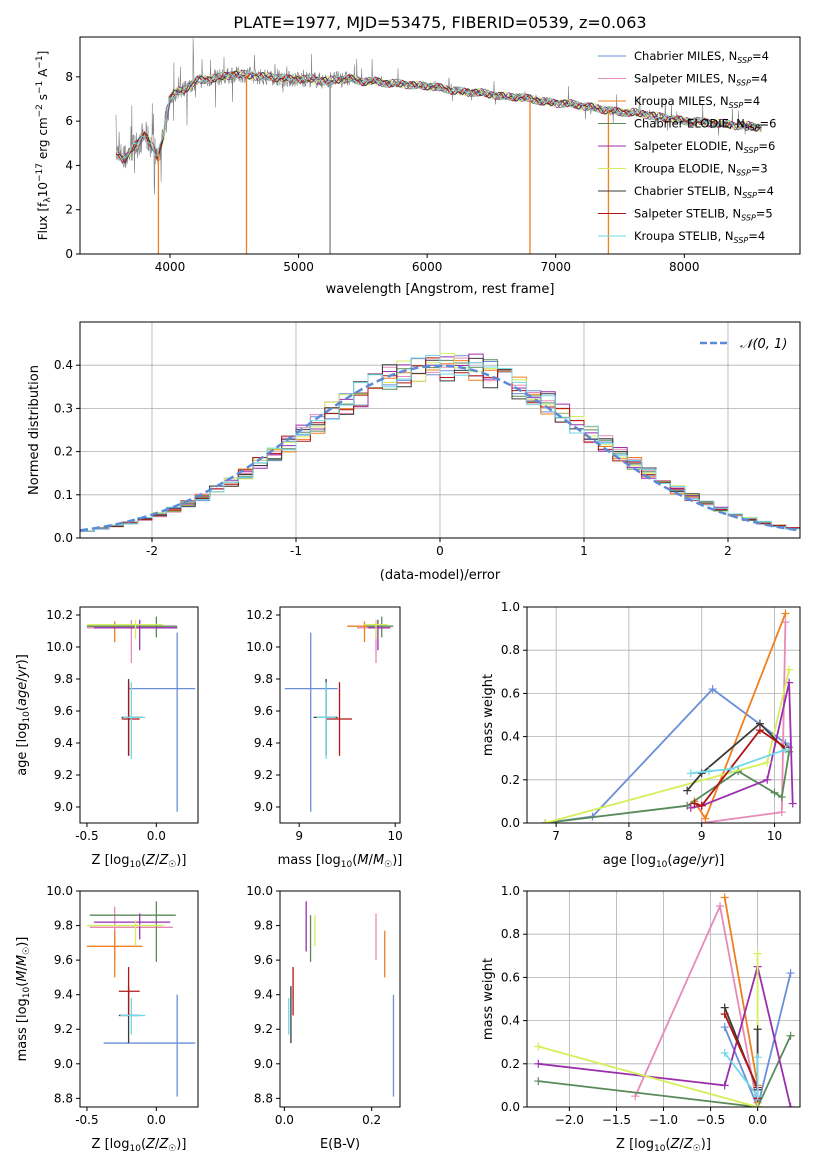 The width and height of the screenshot is (819, 1170). Describe the element at coordinates (376, 629) in the screenshot. I see `errorbar-kroupa-elodie` at that location.